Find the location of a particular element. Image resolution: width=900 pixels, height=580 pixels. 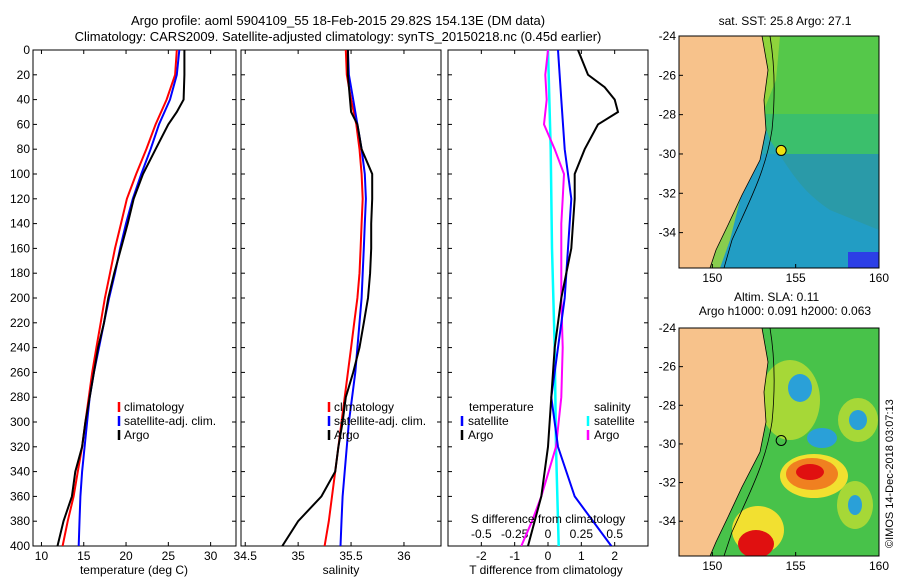

temperature-legend: climatology satellite-adj. clim. Argo is located at coordinates (166, 421).